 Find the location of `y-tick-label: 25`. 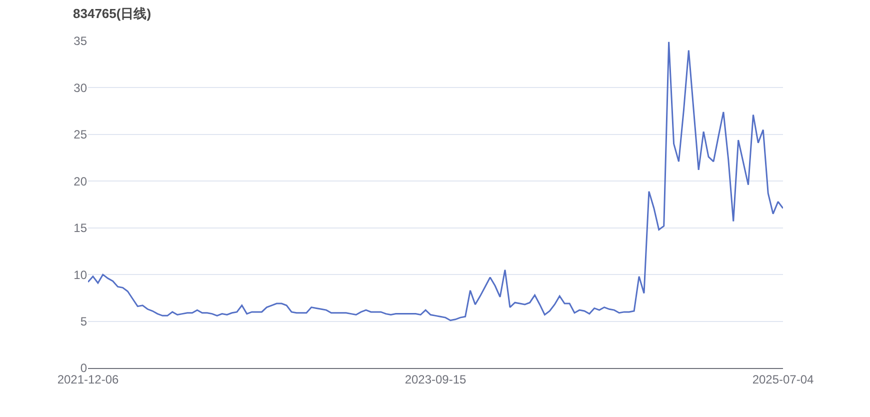

y-tick-label: 25 is located at coordinates (81, 135).